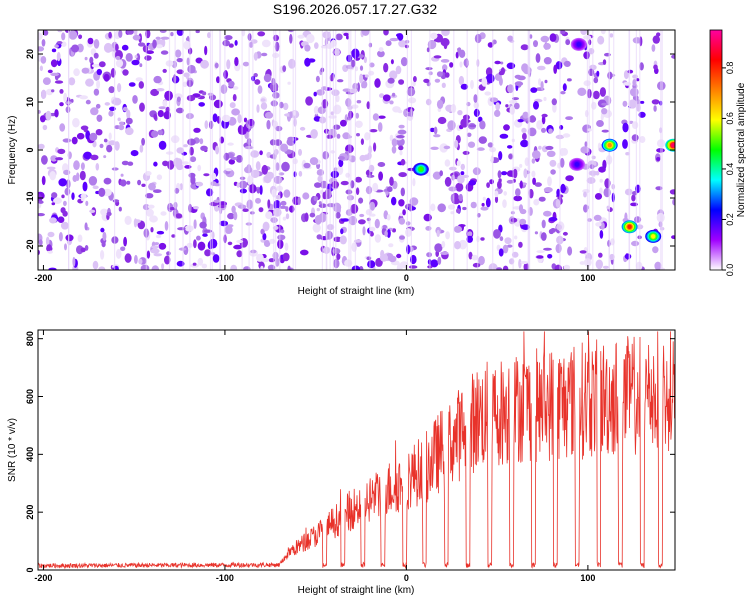  Describe the element at coordinates (730, 68) in the screenshot. I see `colorbar-tick-label: 0.8` at that location.